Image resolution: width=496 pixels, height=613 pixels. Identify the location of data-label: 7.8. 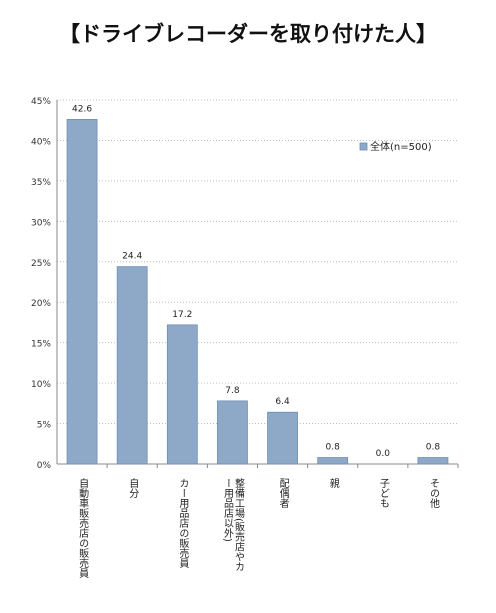
(232, 391).